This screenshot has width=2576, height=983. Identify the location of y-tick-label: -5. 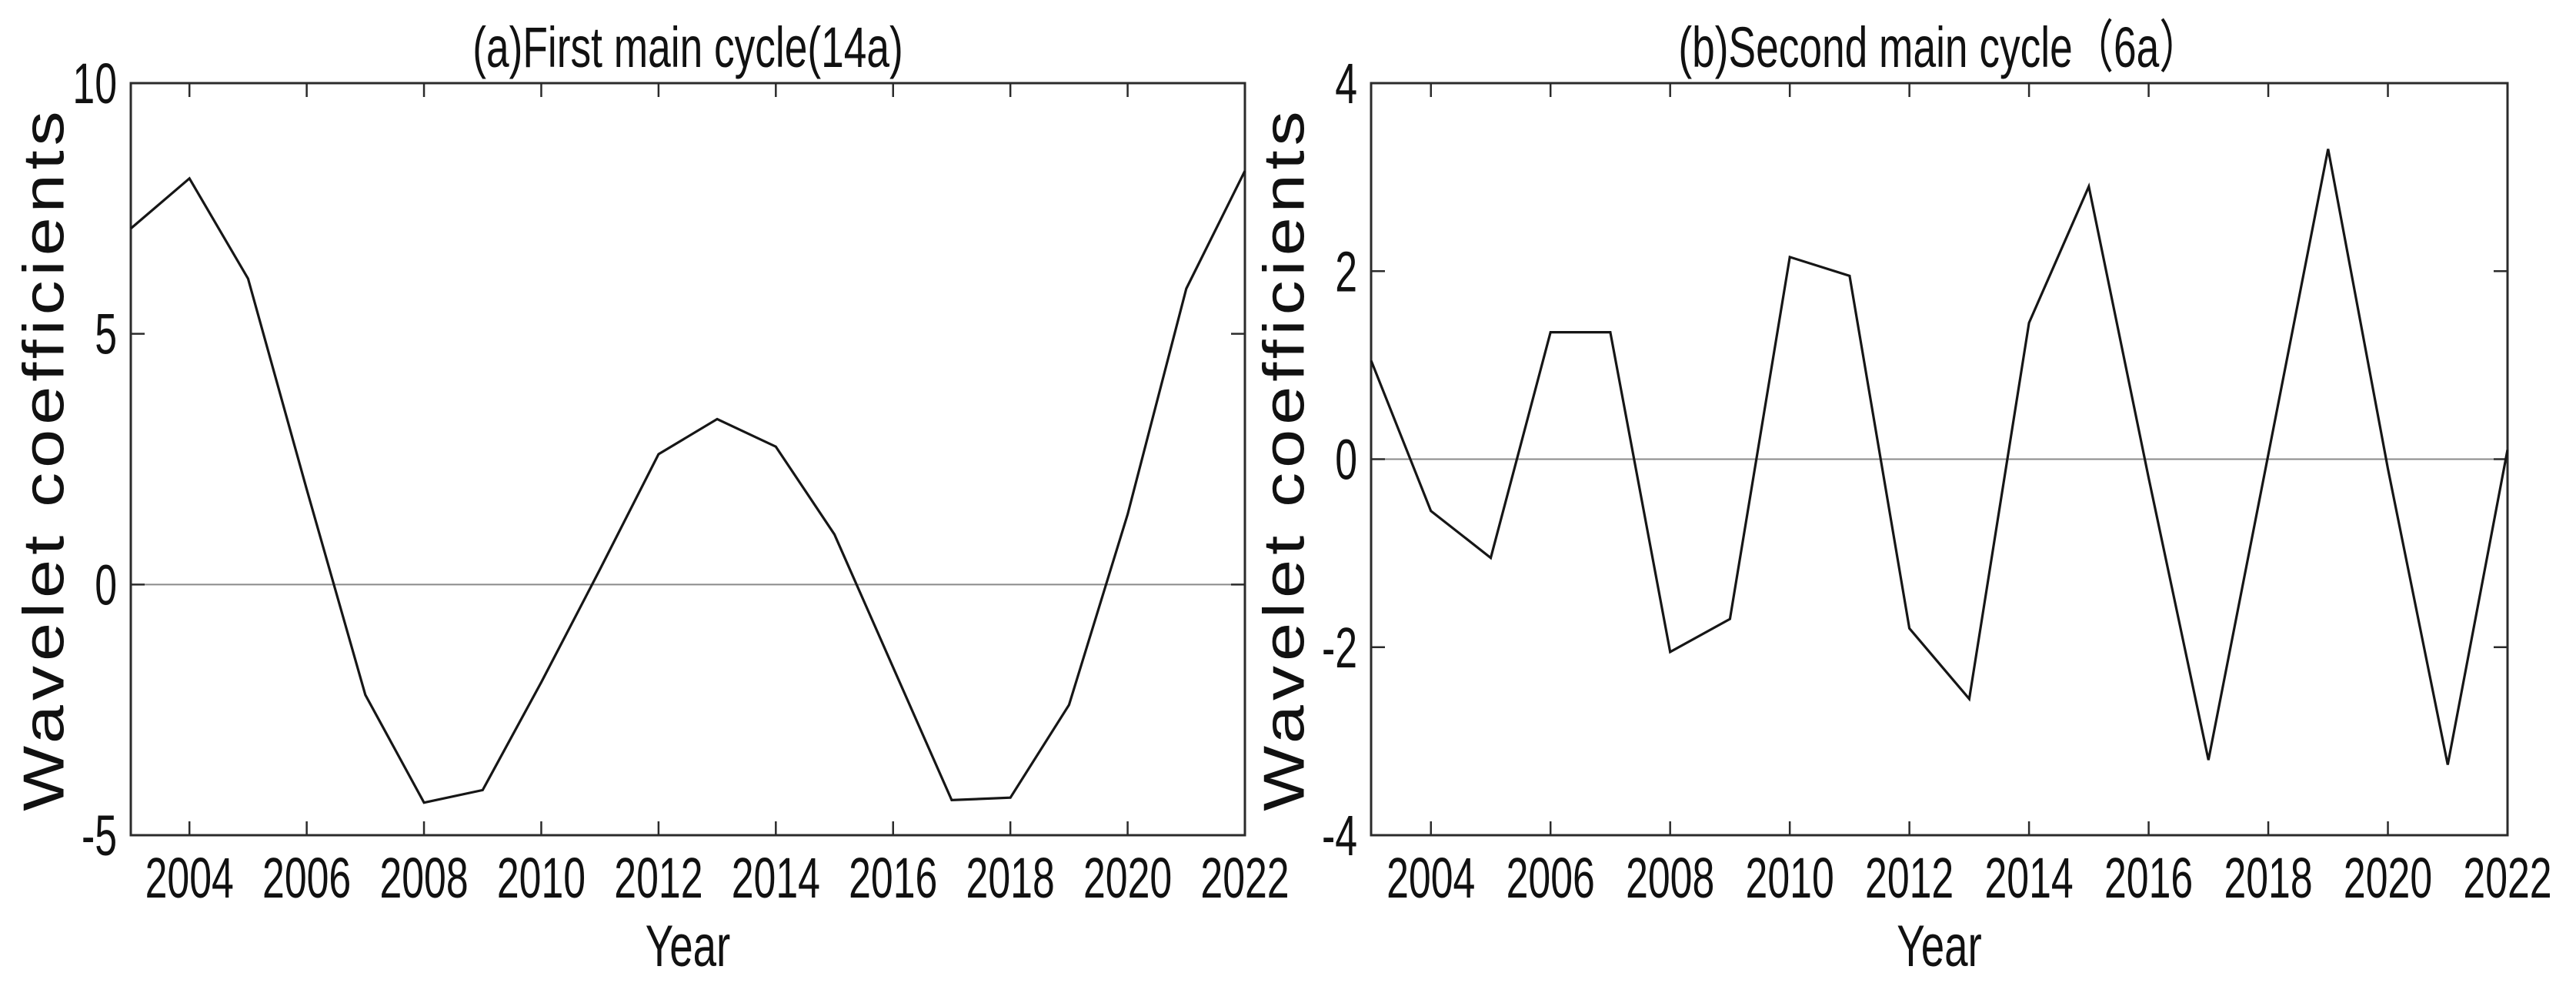
(99, 836).